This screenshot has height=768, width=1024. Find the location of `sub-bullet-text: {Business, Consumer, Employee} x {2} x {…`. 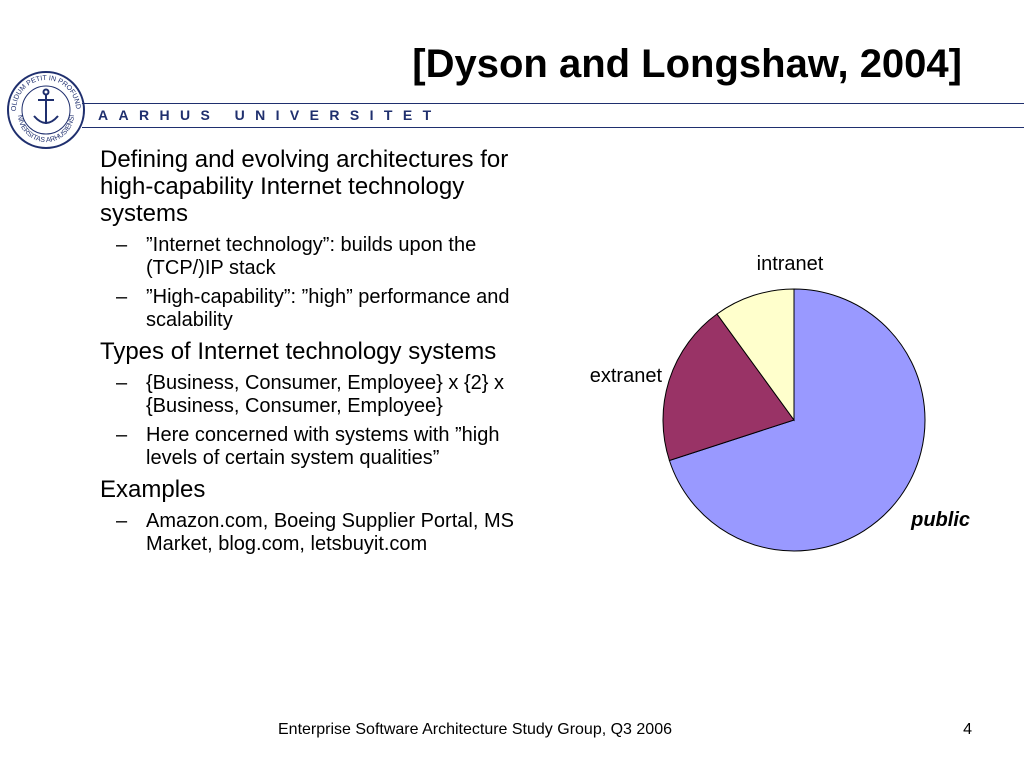

sub-bullet-text: {Business, Consumer, Employee} x {2} x {… is located at coordinates (325, 394).